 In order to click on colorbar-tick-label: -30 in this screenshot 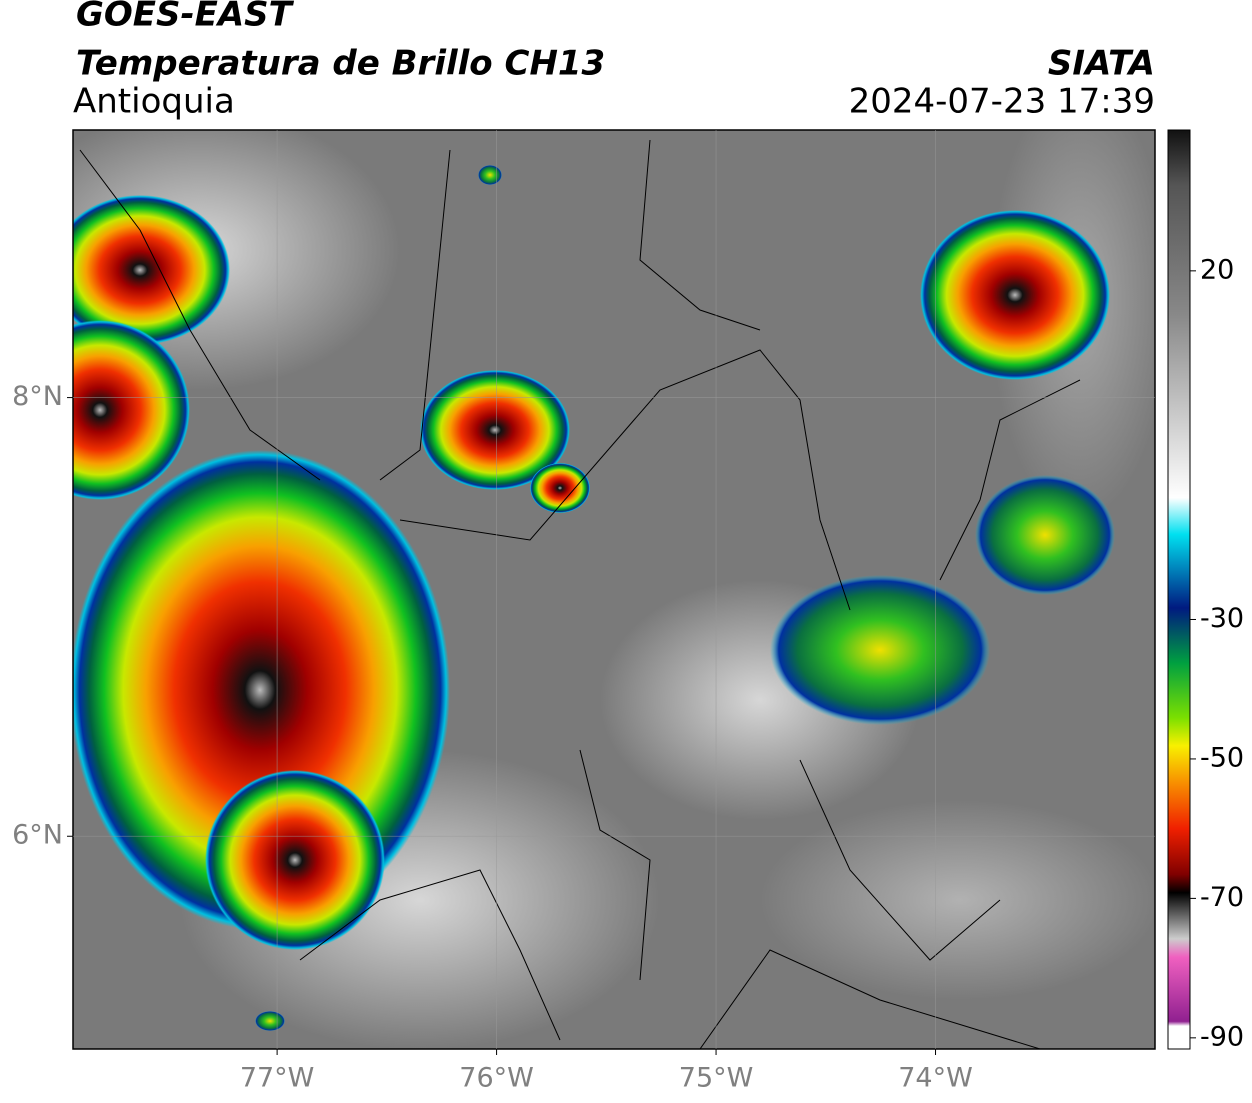, I will do `click(1222, 618)`.